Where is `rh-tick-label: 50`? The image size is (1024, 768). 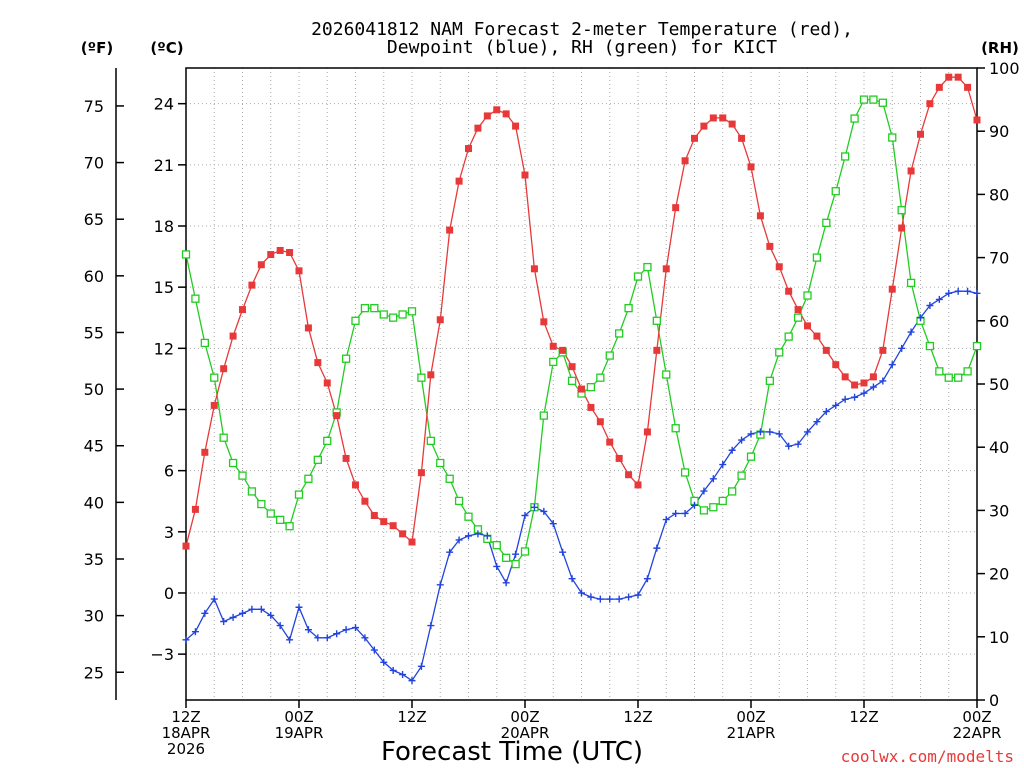
rh-tick-label: 50 is located at coordinates (999, 384).